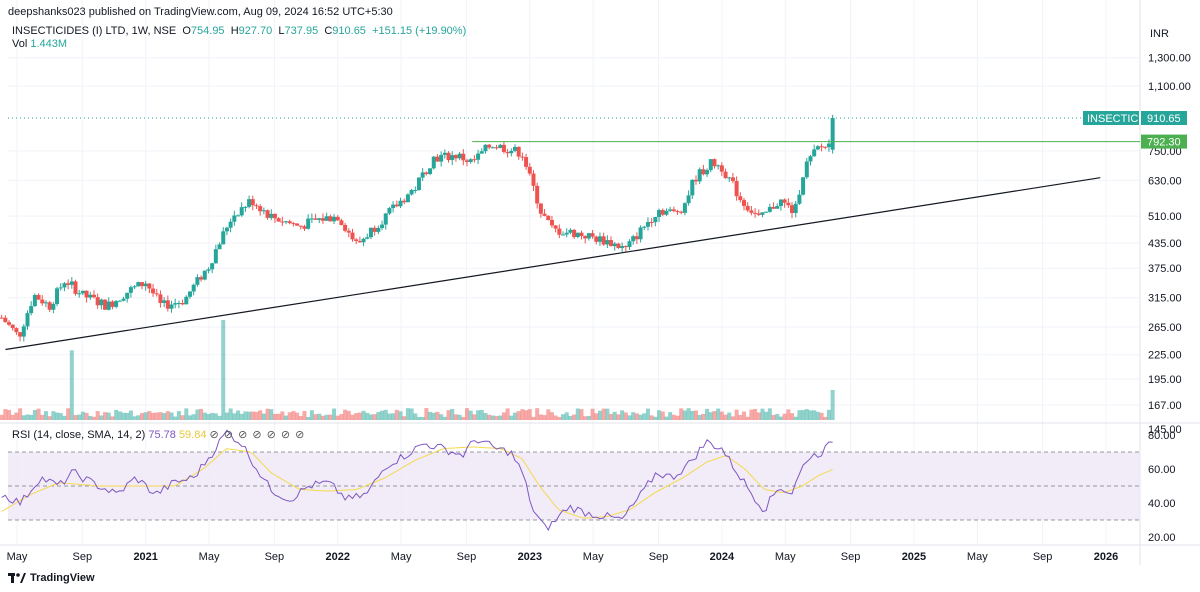 This screenshot has height=592, width=1200. I want to click on volume-bars, so click(417, 370).